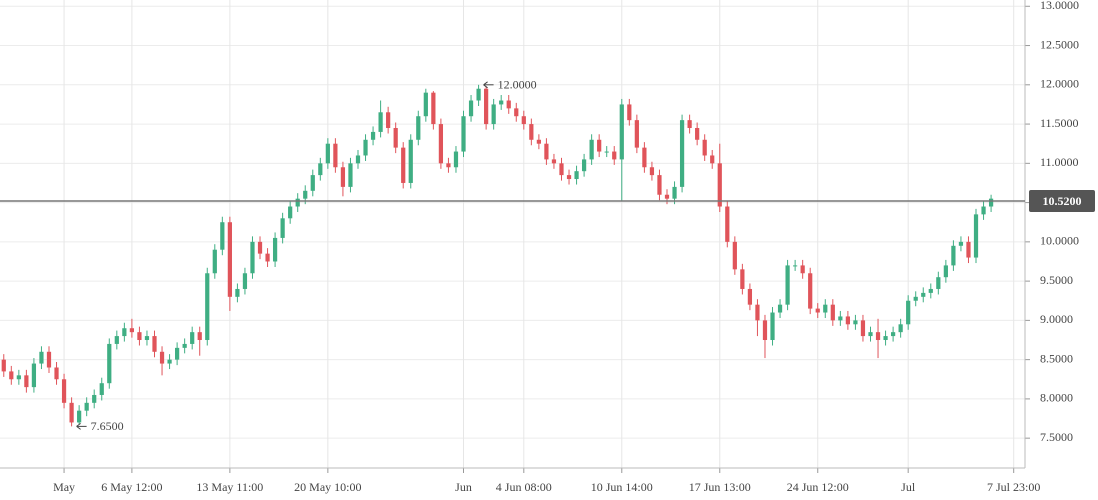 The image size is (1098, 500). What do you see at coordinates (107, 426) in the screenshot?
I see `marker-label: 7.6500` at bounding box center [107, 426].